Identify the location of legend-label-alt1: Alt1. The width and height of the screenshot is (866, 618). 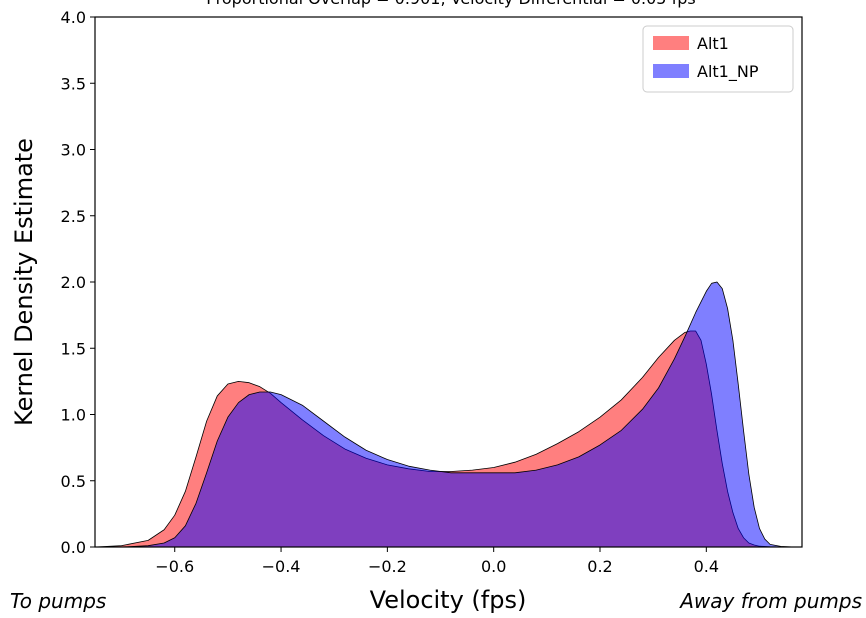
(713, 43).